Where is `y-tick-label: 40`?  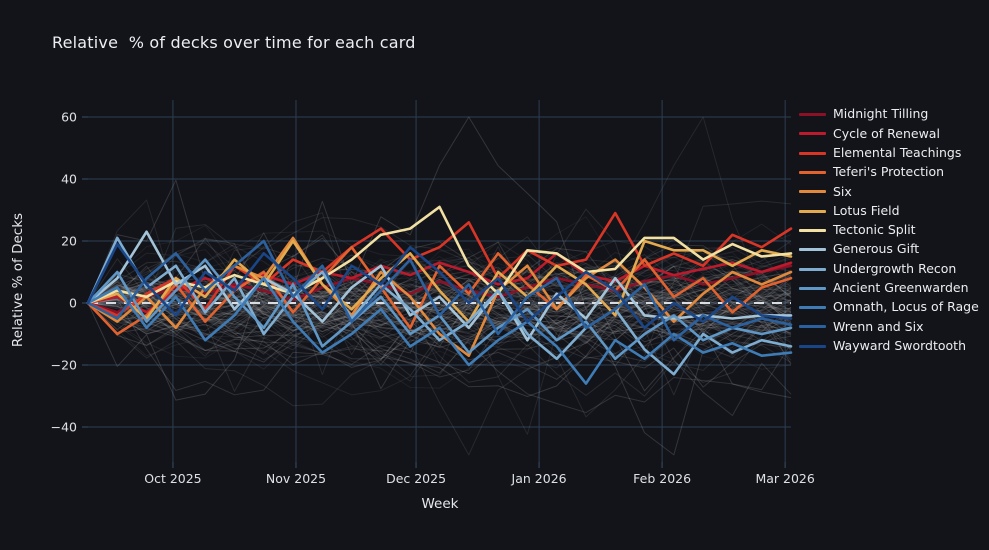 y-tick-label: 40 is located at coordinates (69, 179).